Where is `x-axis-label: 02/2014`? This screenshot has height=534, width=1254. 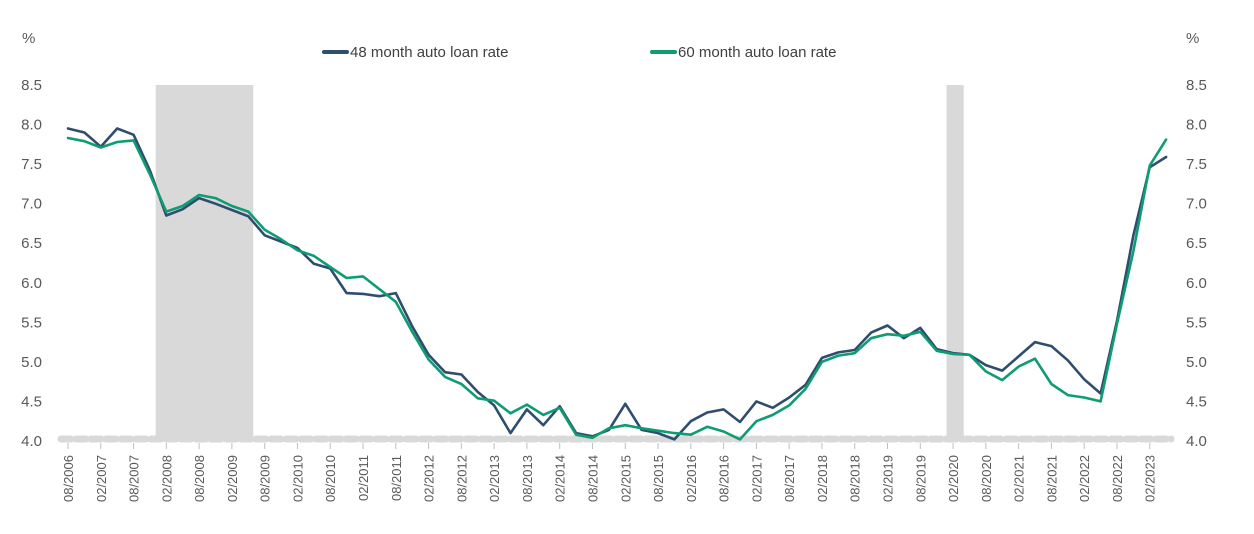
x-axis-label: 02/2014 is located at coordinates (560, 478).